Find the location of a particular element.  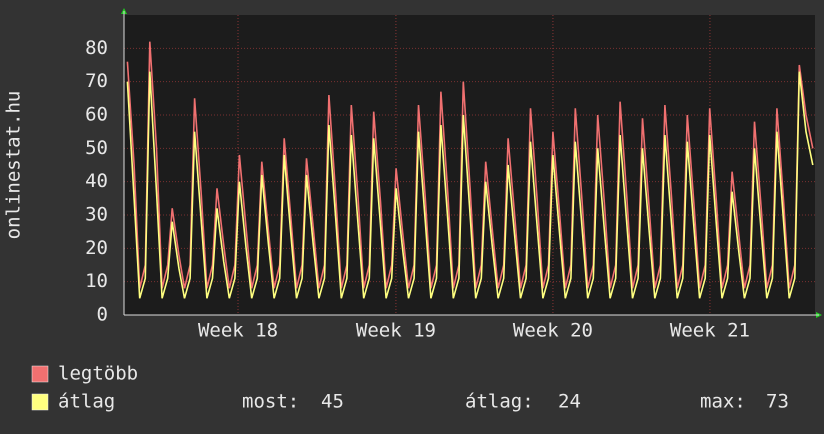

x-tick-label: Week 20 is located at coordinates (553, 331).